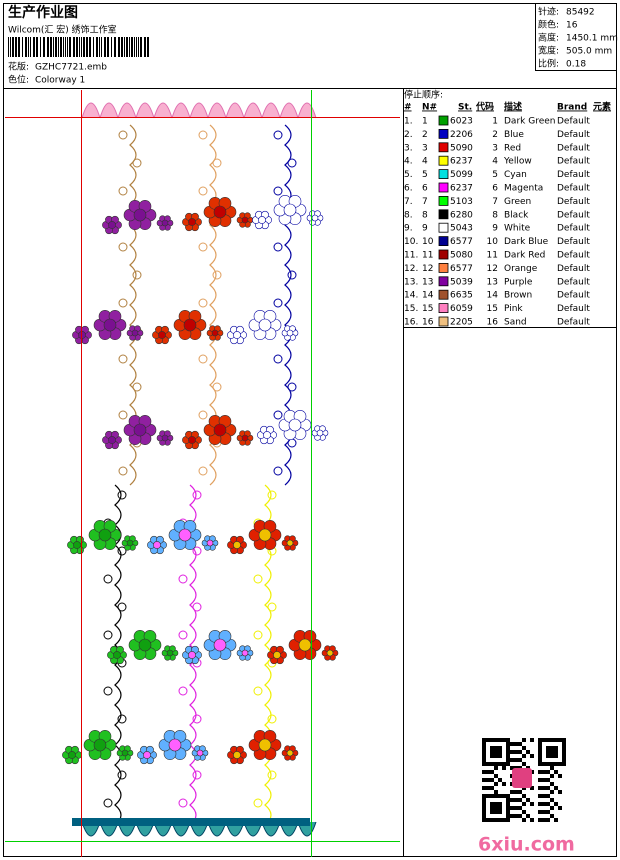  What do you see at coordinates (408, 148) in the screenshot?
I see `row-number: 3.` at bounding box center [408, 148].